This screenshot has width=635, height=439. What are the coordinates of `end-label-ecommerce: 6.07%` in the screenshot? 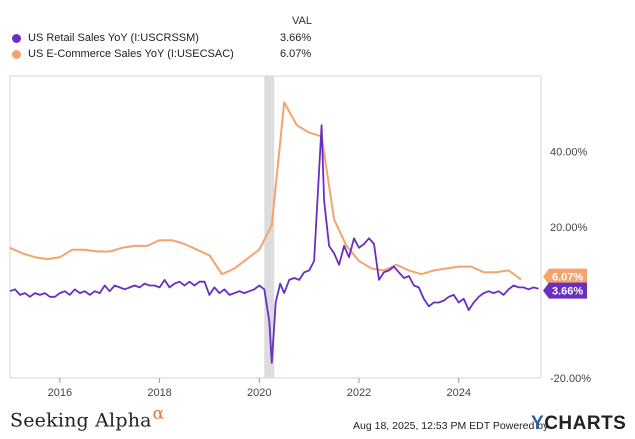 It's located at (567, 278).